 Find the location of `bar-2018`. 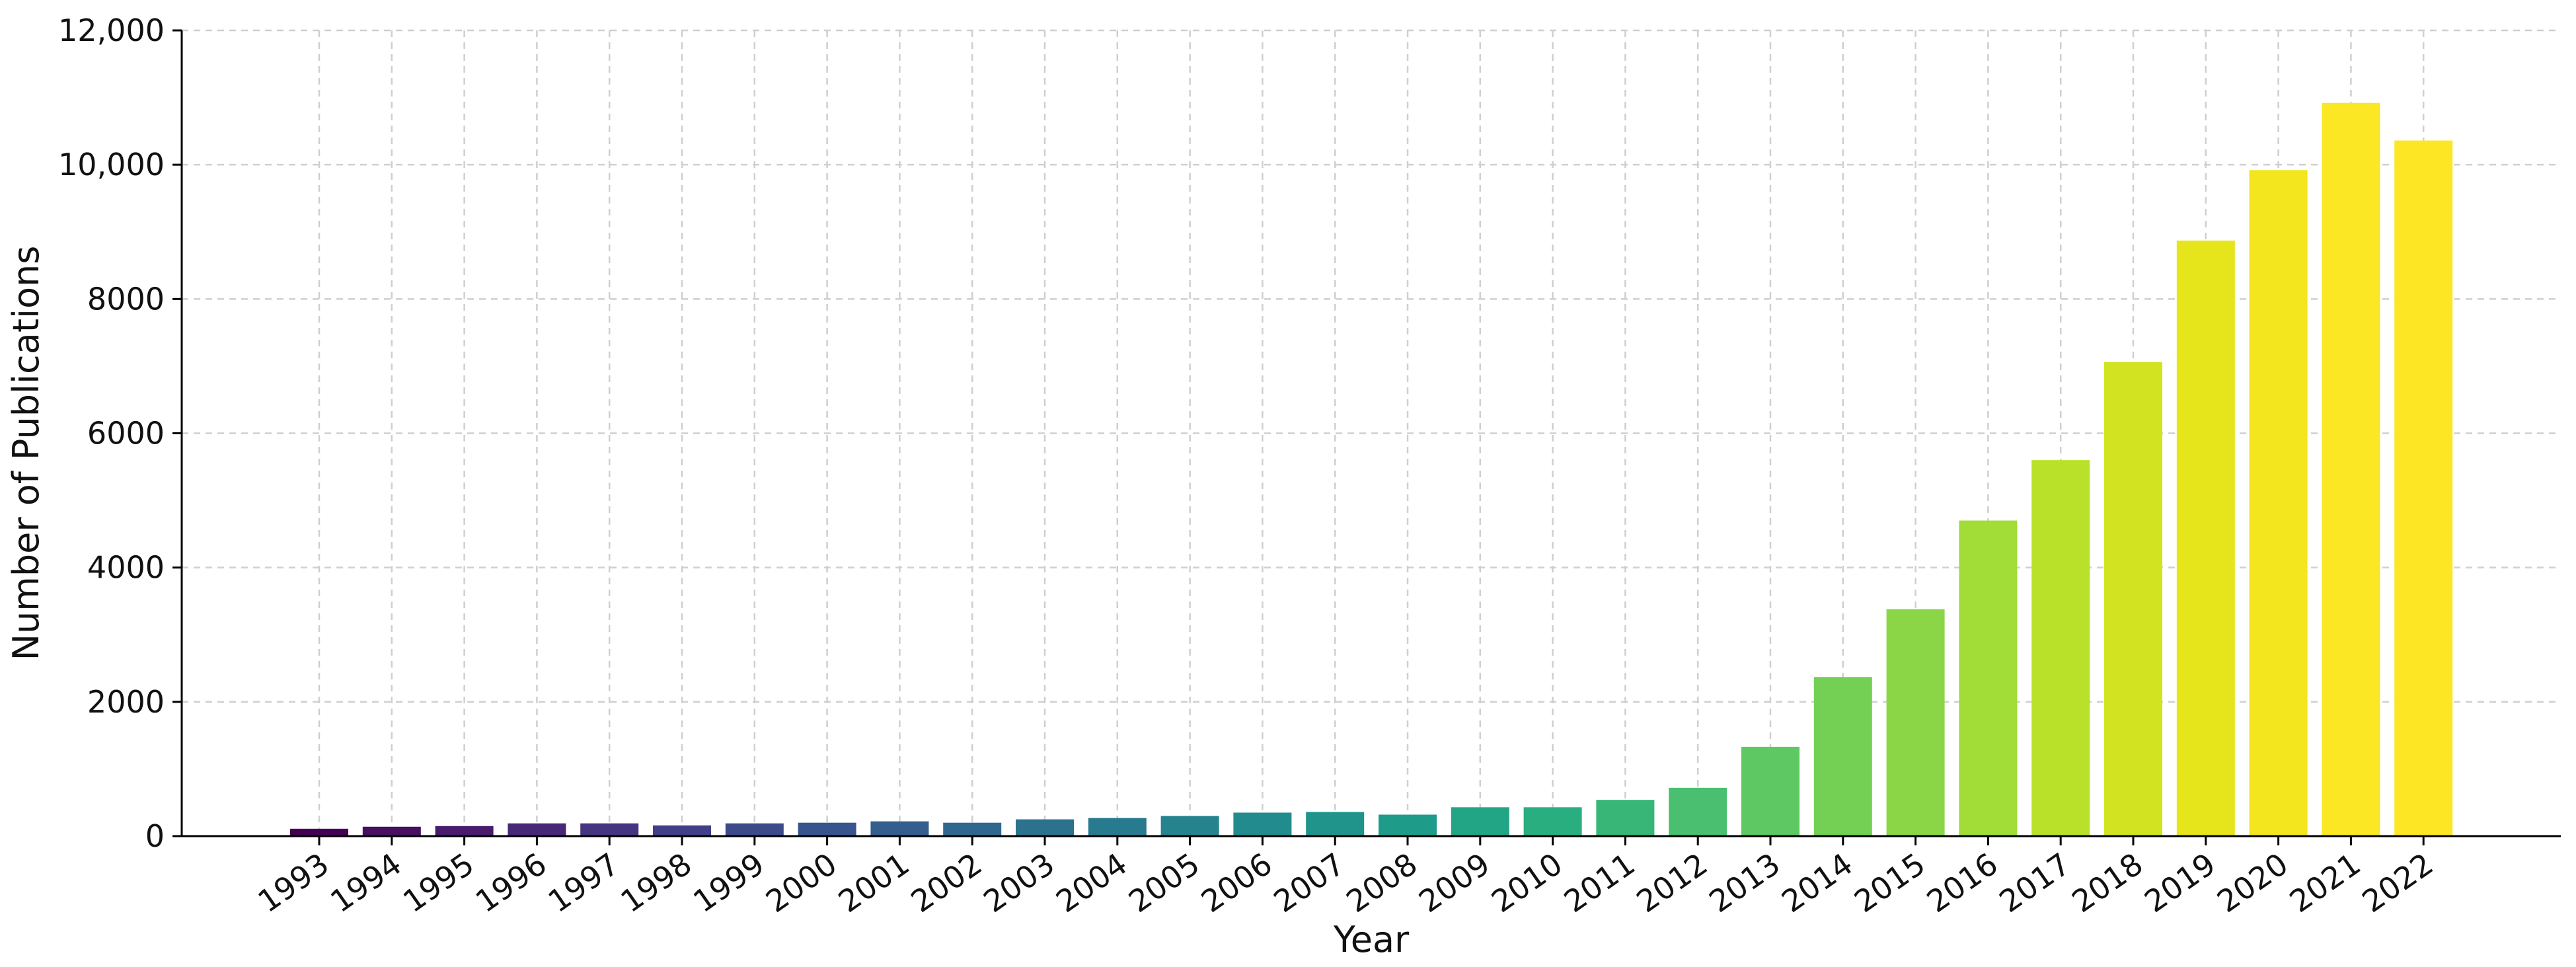

bar-2018 is located at coordinates (2133, 599).